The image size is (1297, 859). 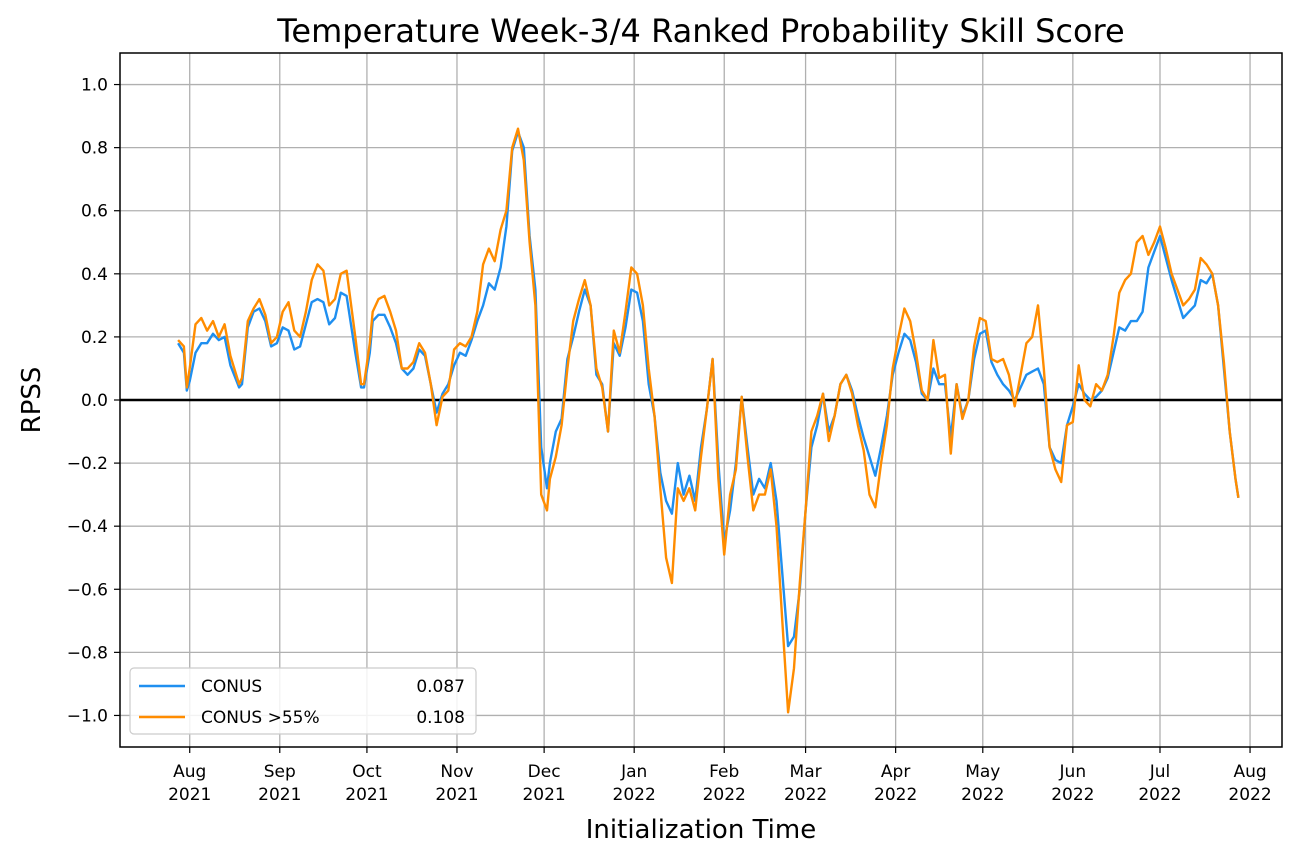 I want to click on x-tick-month: Oct, so click(x=367, y=772).